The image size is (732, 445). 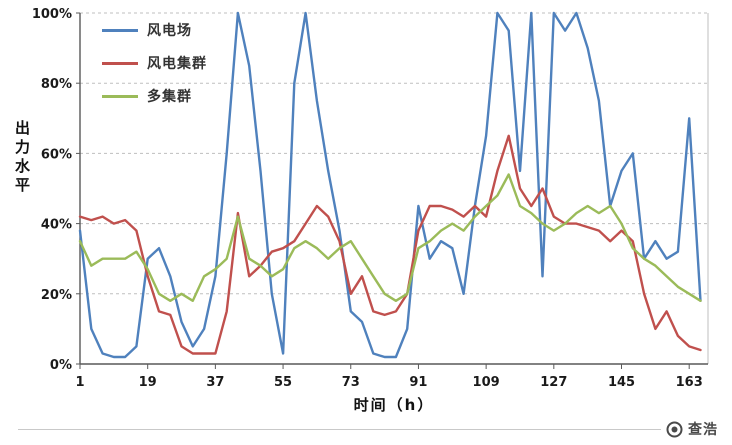 I want to click on y-tick-label: 40%, so click(x=56, y=225).